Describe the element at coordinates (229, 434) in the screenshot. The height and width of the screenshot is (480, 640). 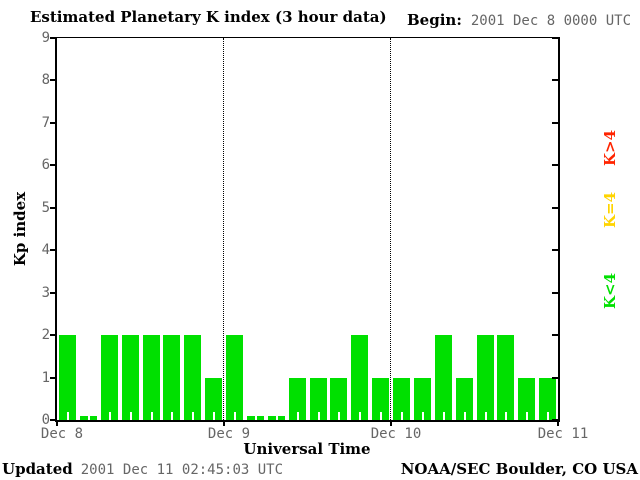
I see `x-tick-label: Dec 9` at that location.